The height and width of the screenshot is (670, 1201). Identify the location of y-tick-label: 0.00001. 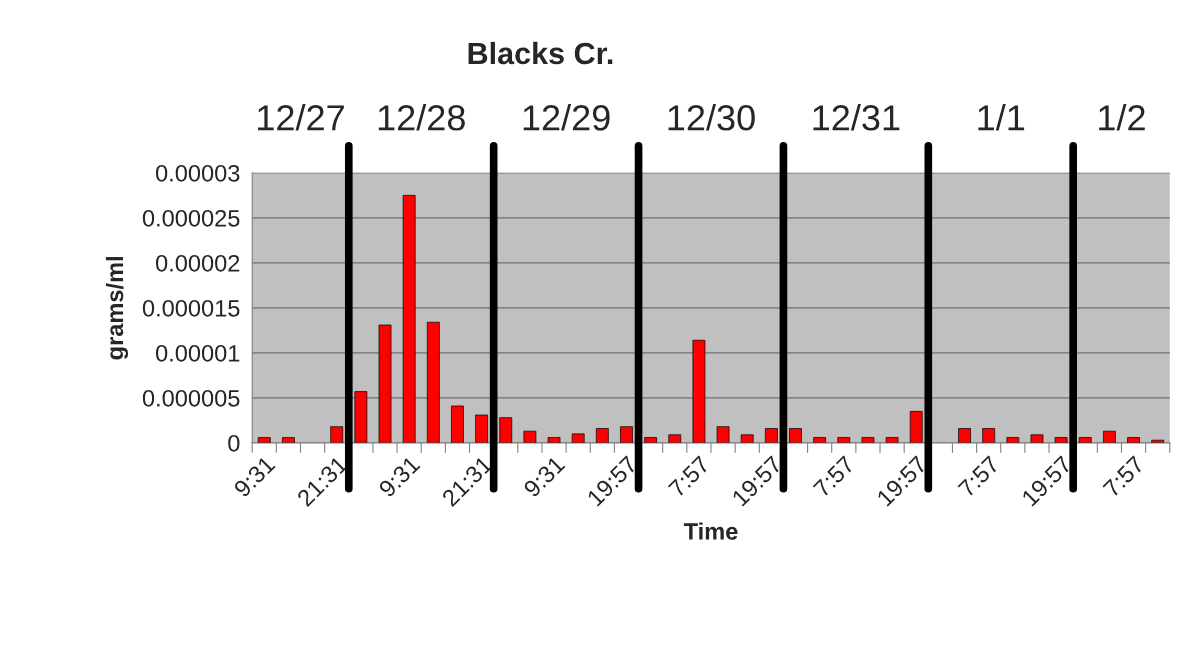
(197, 353).